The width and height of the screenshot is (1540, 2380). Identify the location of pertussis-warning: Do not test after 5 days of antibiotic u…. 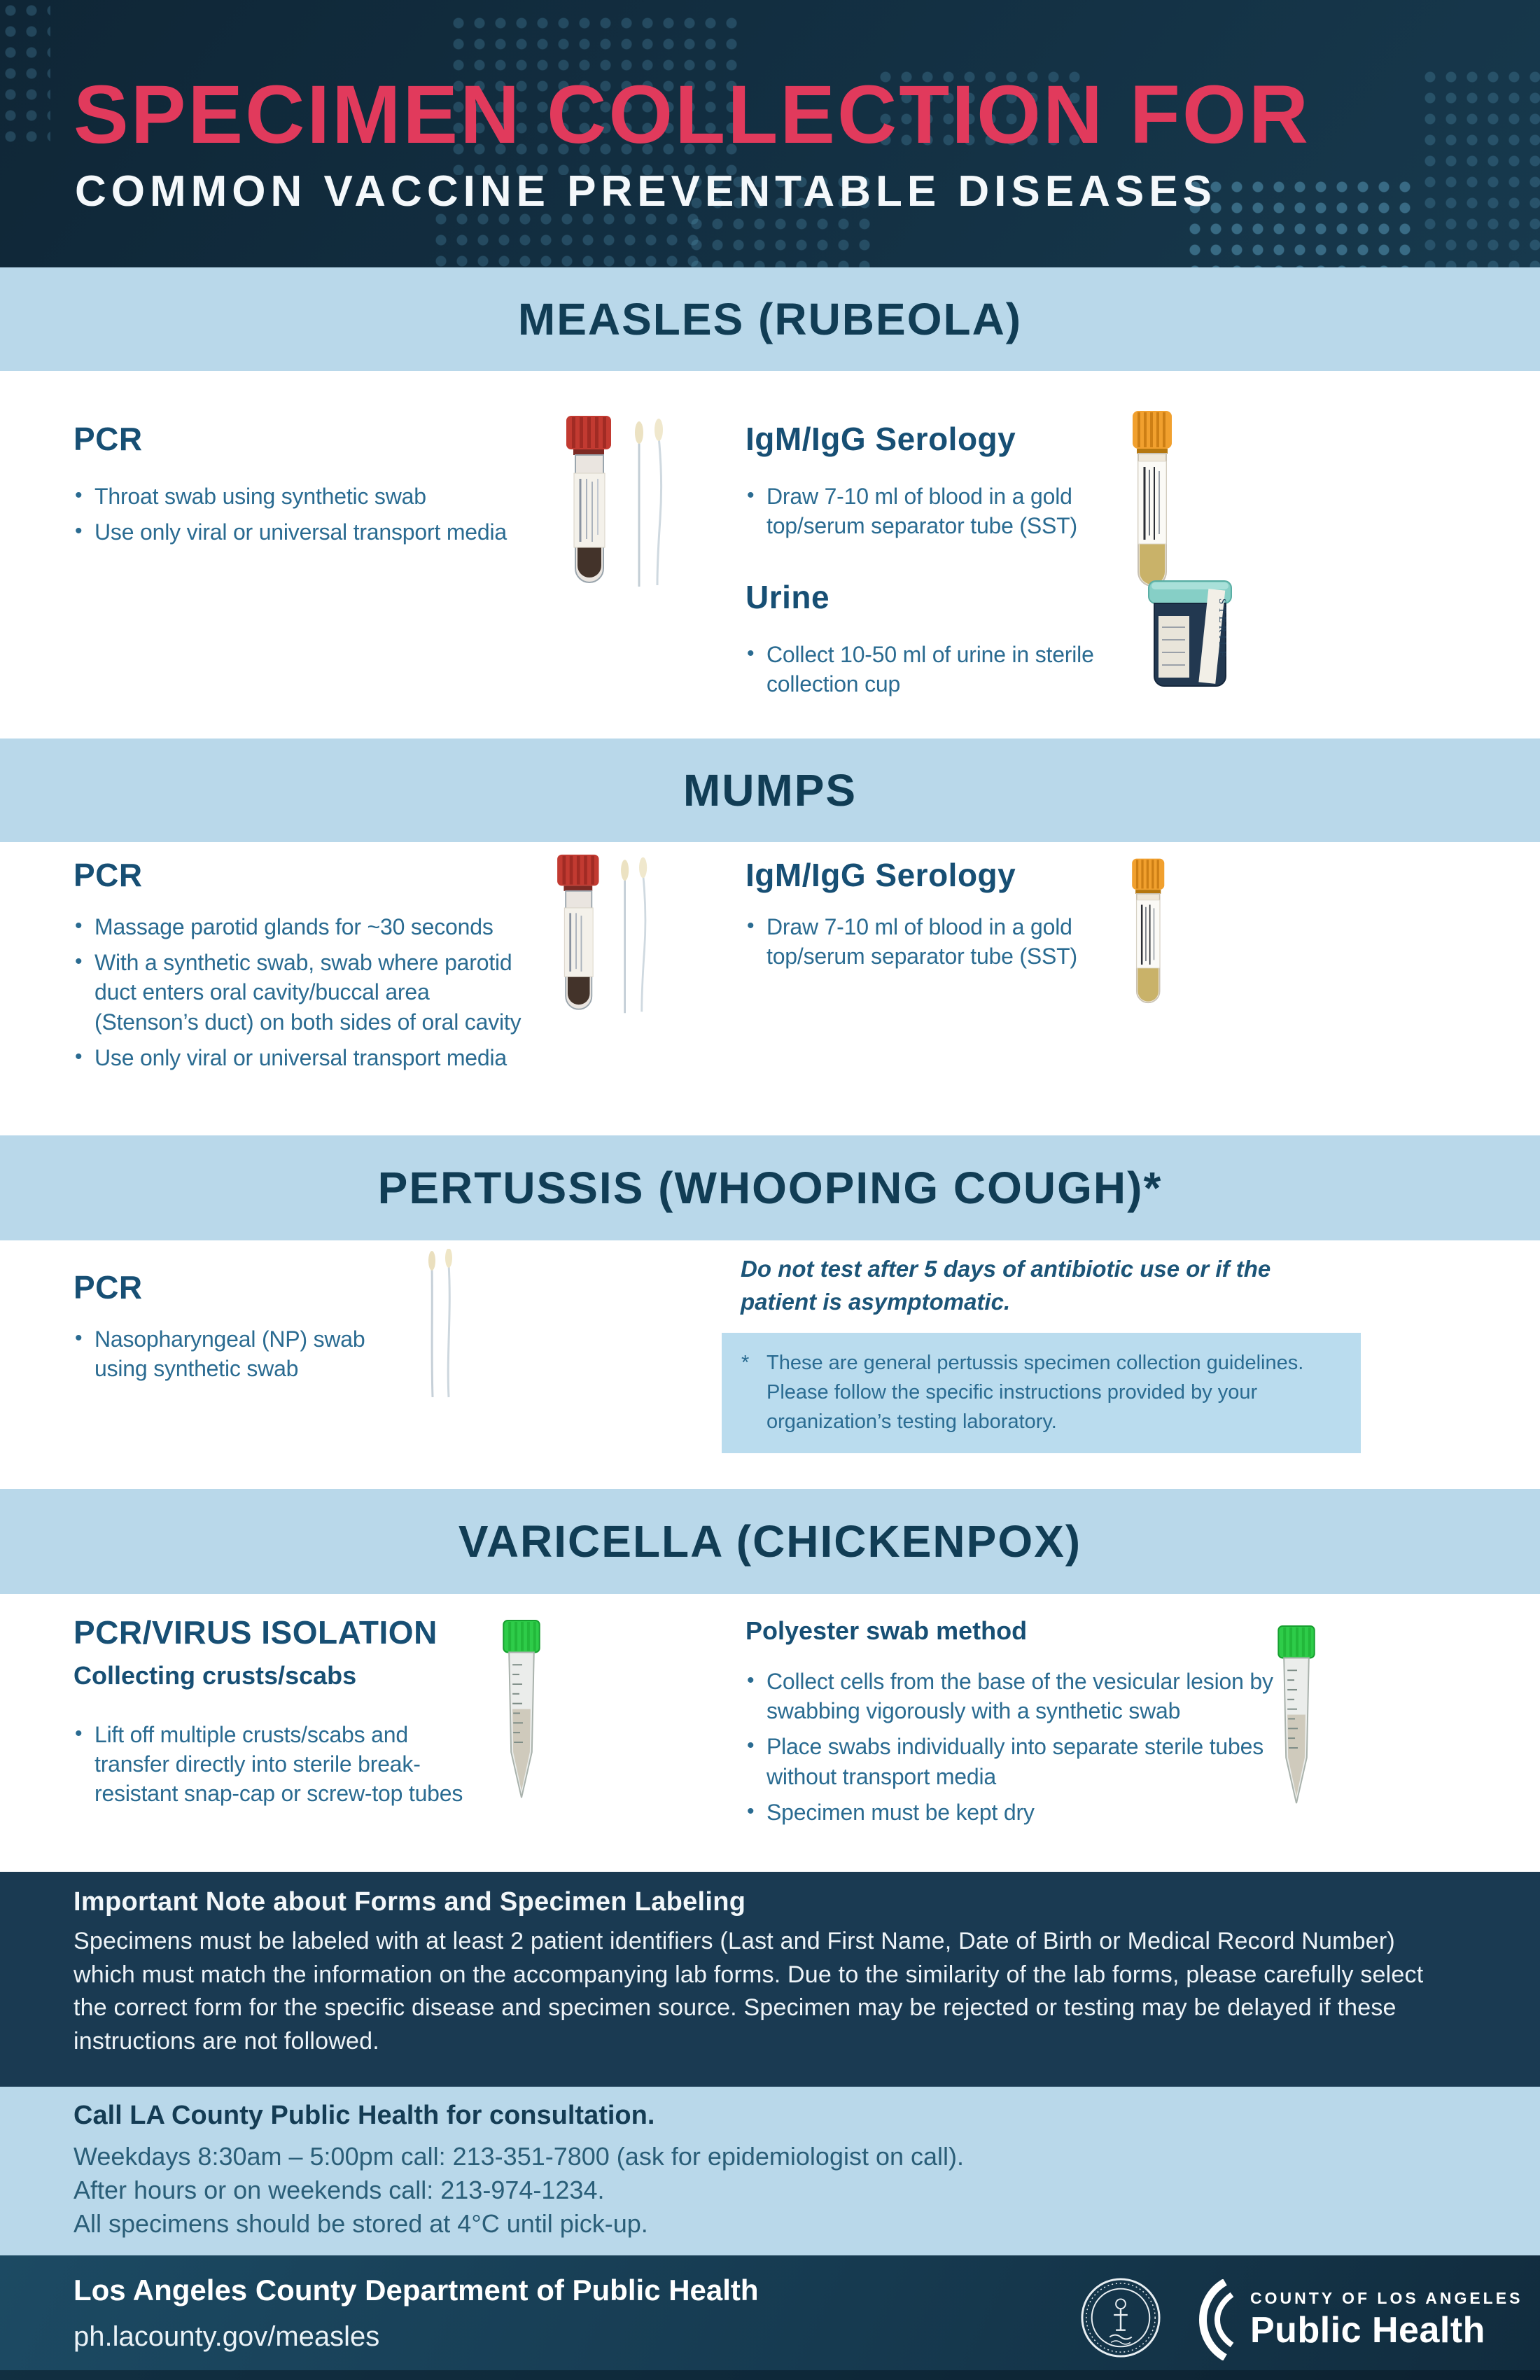
(1006, 1285).